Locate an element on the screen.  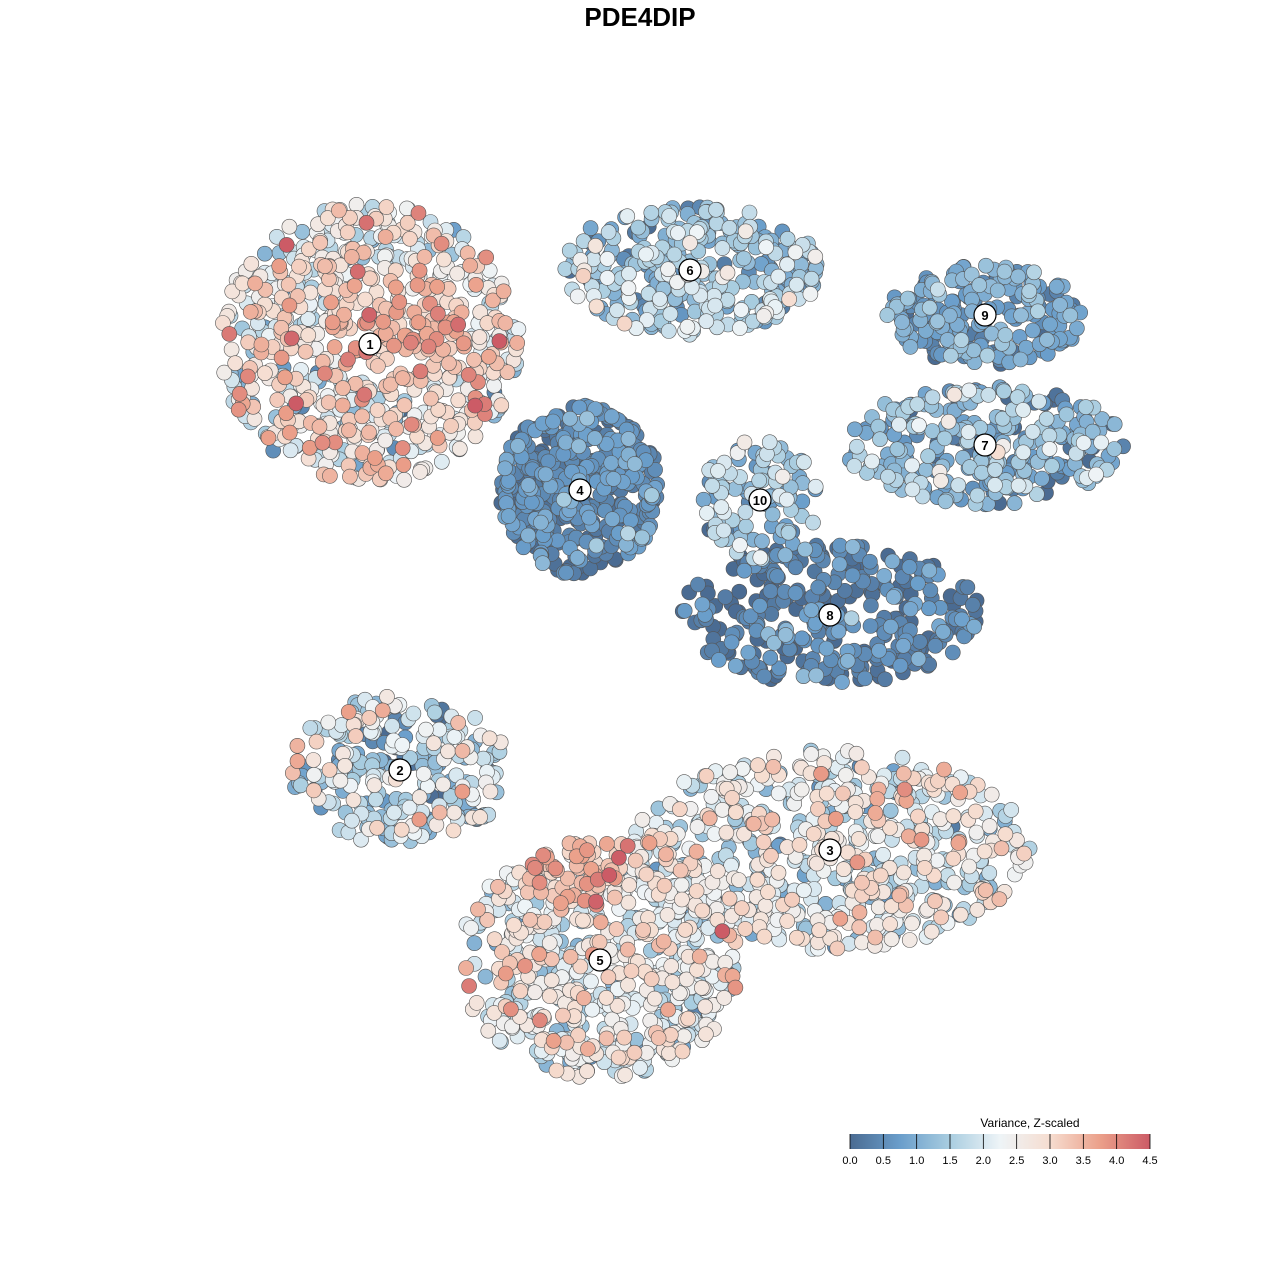
cluster-label-text: 2 is located at coordinates (399, 770).